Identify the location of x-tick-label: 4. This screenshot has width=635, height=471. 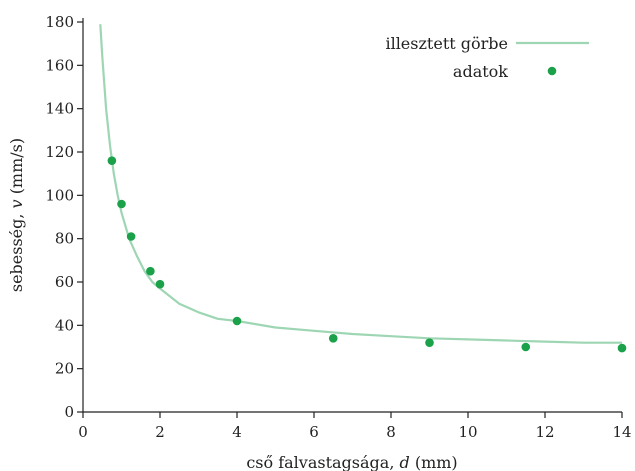
(237, 432).